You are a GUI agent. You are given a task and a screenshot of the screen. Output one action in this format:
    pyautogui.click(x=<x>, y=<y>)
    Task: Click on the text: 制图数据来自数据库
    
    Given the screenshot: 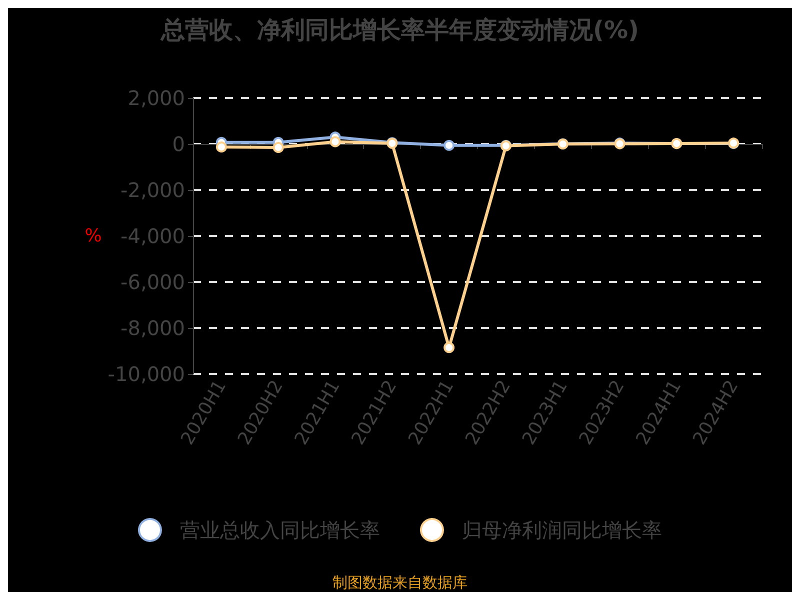 What is the action you would take?
    pyautogui.click(x=400, y=583)
    